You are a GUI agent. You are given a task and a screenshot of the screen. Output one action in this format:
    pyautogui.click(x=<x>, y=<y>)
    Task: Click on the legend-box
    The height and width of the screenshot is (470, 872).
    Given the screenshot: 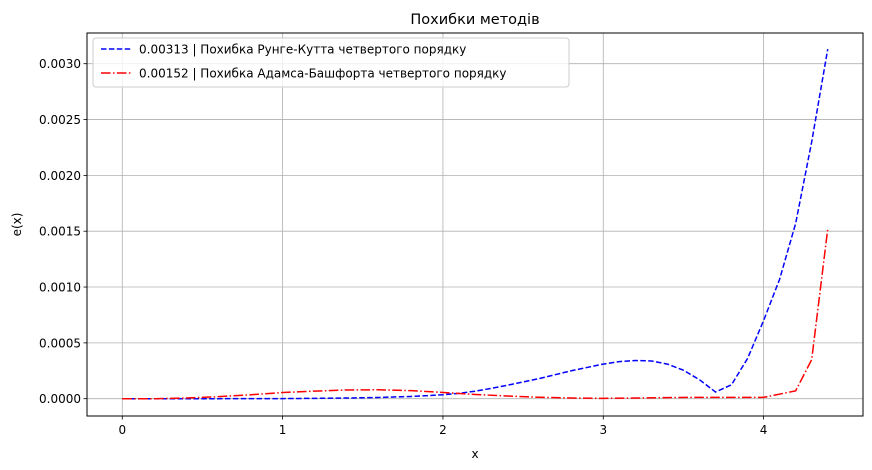 What is the action you would take?
    pyautogui.click(x=331, y=62)
    